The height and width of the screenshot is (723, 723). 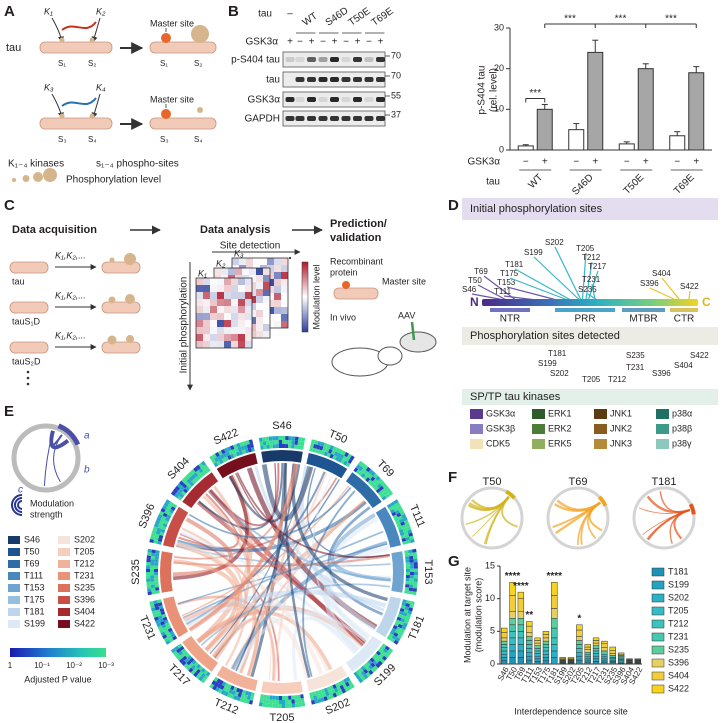 I want to click on domain-label: NTR, so click(x=510, y=319).